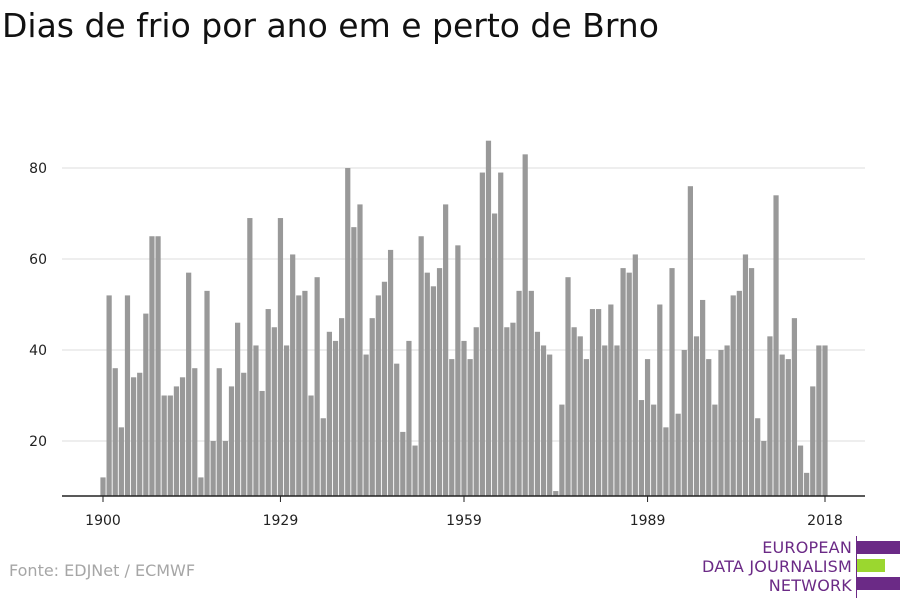  Describe the element at coordinates (605, 420) in the screenshot. I see `bar-1982` at that location.